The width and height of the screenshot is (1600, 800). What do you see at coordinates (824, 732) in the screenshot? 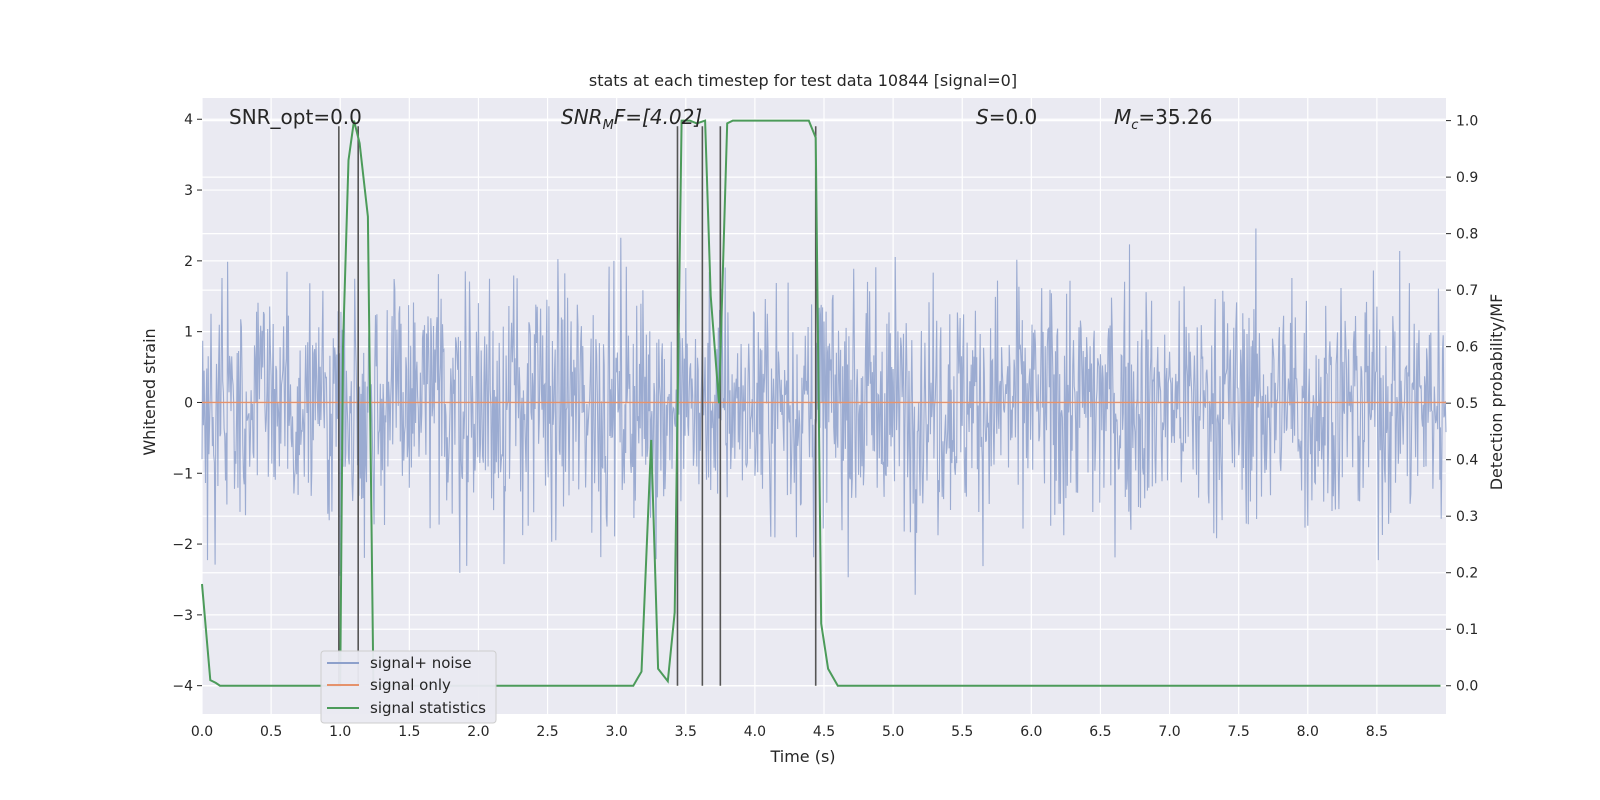
I see `x-tick-label: 4.5` at bounding box center [824, 732].